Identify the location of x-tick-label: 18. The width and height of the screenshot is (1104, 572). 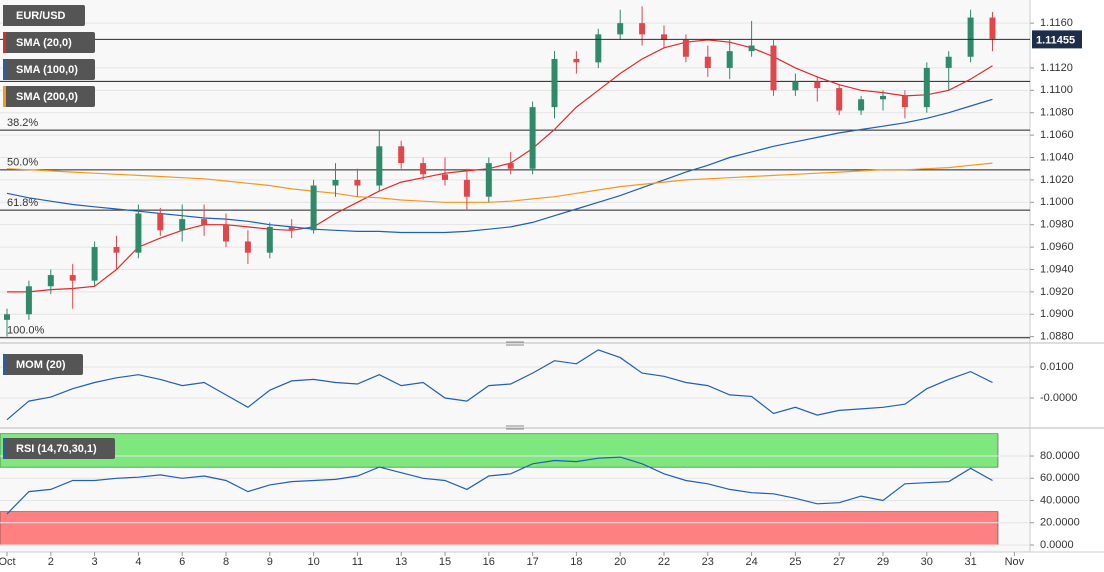
(576, 562).